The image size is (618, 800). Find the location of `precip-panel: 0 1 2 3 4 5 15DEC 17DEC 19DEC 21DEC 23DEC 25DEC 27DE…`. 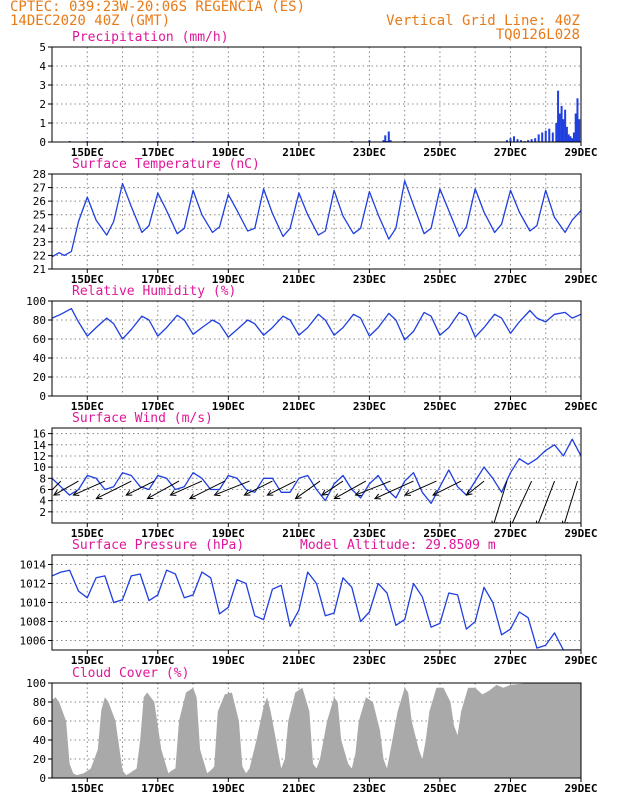

precip-panel: 0 1 2 3 4 5 15DEC 17DEC 19DEC 21DEC 23DEC 25DEC 27DE… is located at coordinates (318, 94).